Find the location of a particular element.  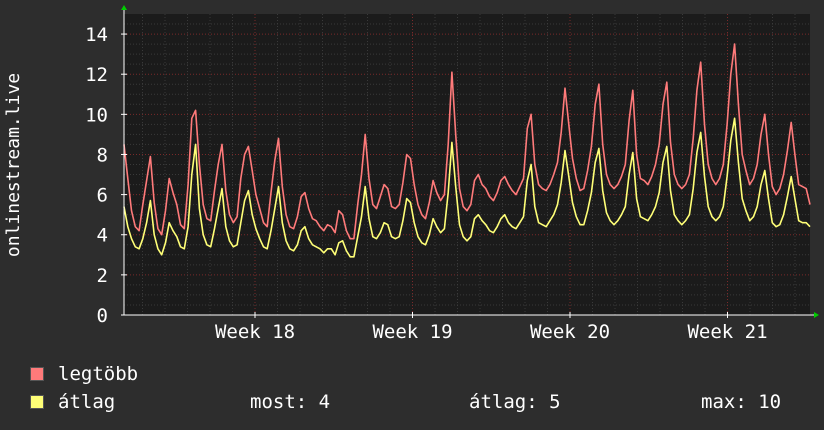

x-tick-label: Week 18 is located at coordinates (255, 332).